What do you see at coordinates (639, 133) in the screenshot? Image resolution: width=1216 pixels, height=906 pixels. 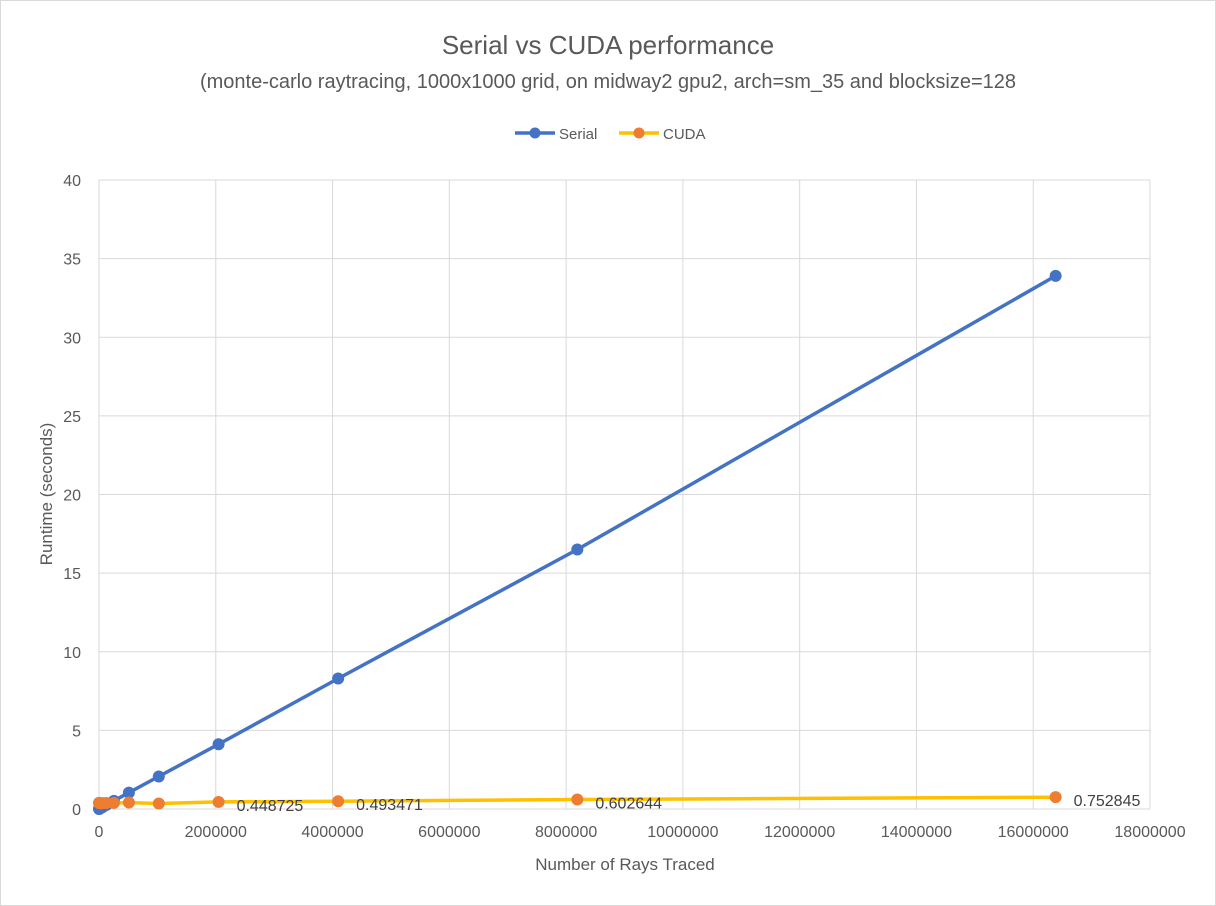 I see `legend-marker-cuda` at bounding box center [639, 133].